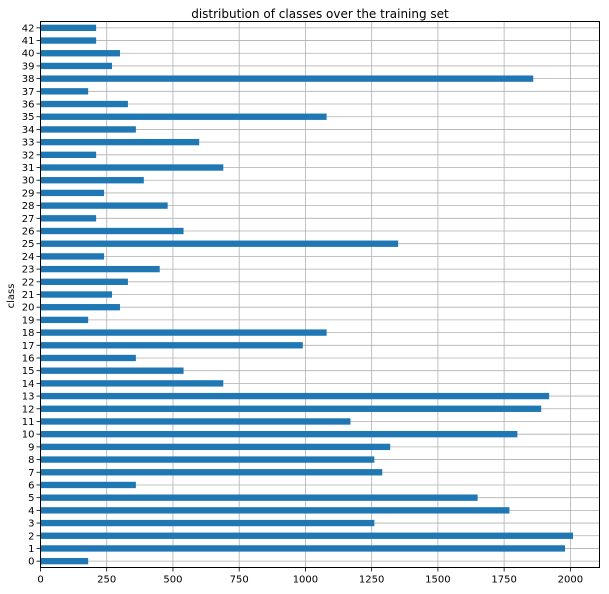 This screenshot has width=609, height=594. What do you see at coordinates (28, 435) in the screenshot?
I see `y-tick-label: 10` at bounding box center [28, 435].